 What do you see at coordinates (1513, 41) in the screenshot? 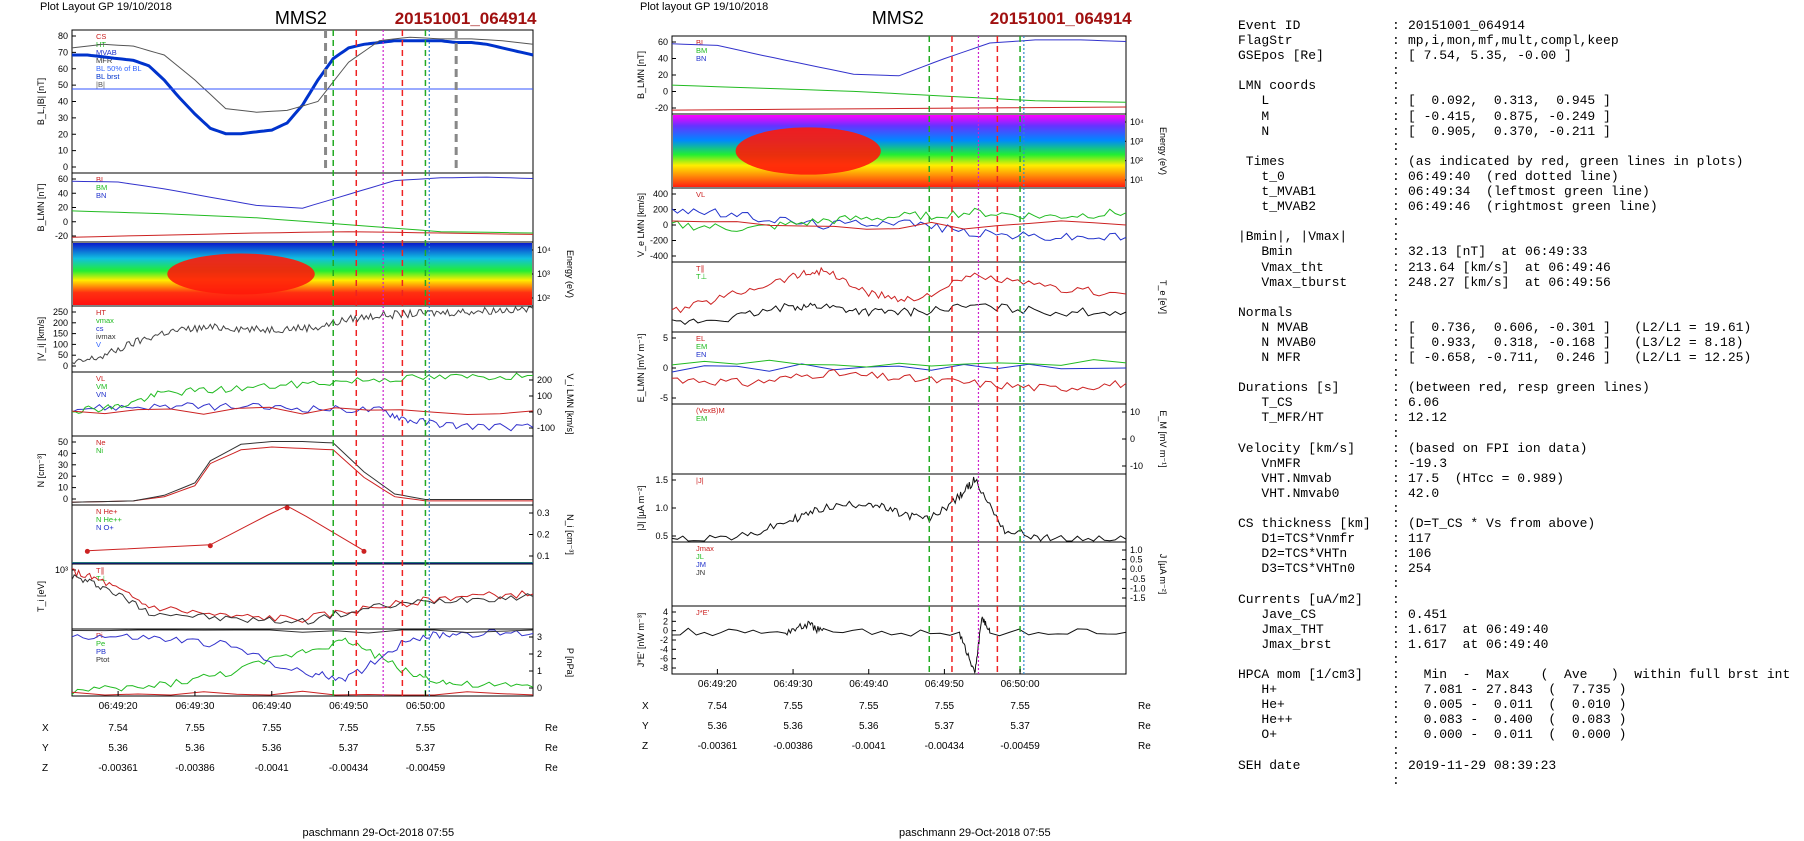
I see `summary-value: mp,i,mon,mf,mult,compl,keep` at bounding box center [1513, 41].